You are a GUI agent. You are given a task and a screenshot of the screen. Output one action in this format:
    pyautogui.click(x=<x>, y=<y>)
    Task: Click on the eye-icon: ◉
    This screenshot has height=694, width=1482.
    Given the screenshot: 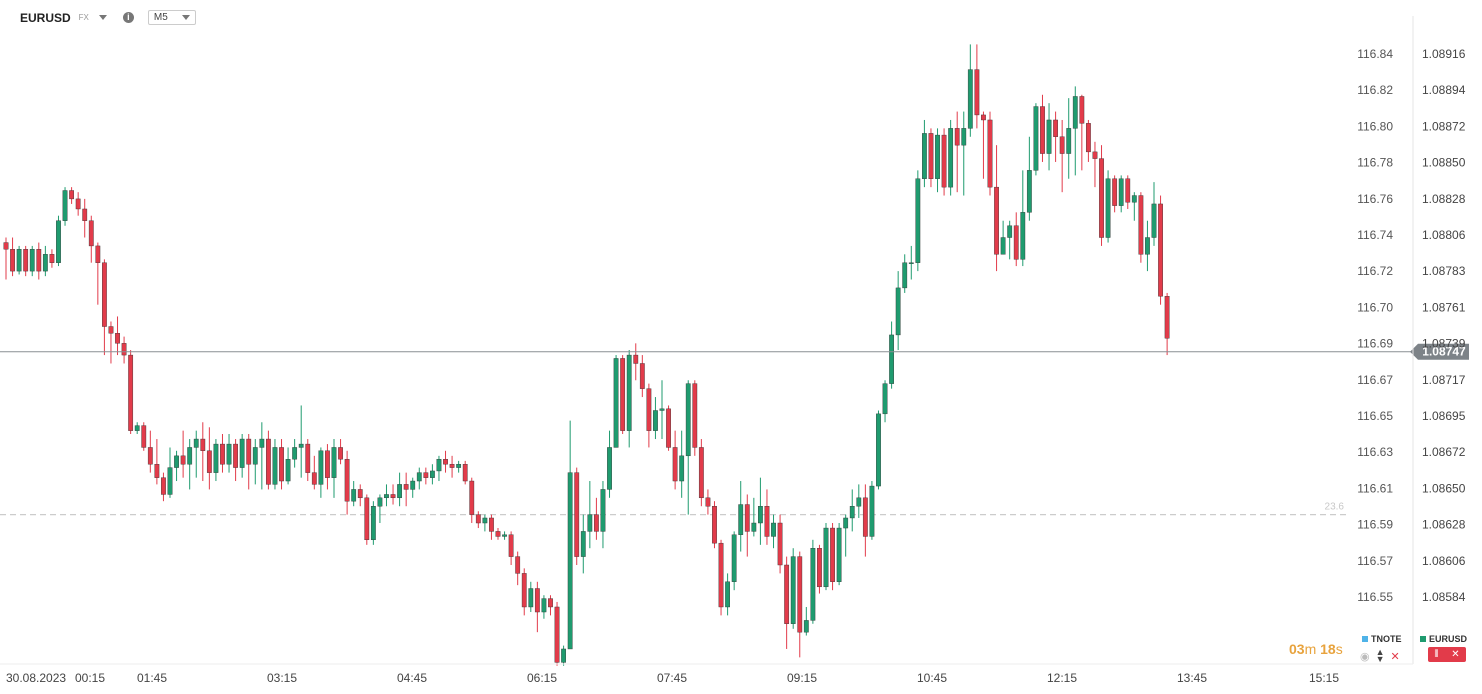 What is the action you would take?
    pyautogui.click(x=1365, y=656)
    